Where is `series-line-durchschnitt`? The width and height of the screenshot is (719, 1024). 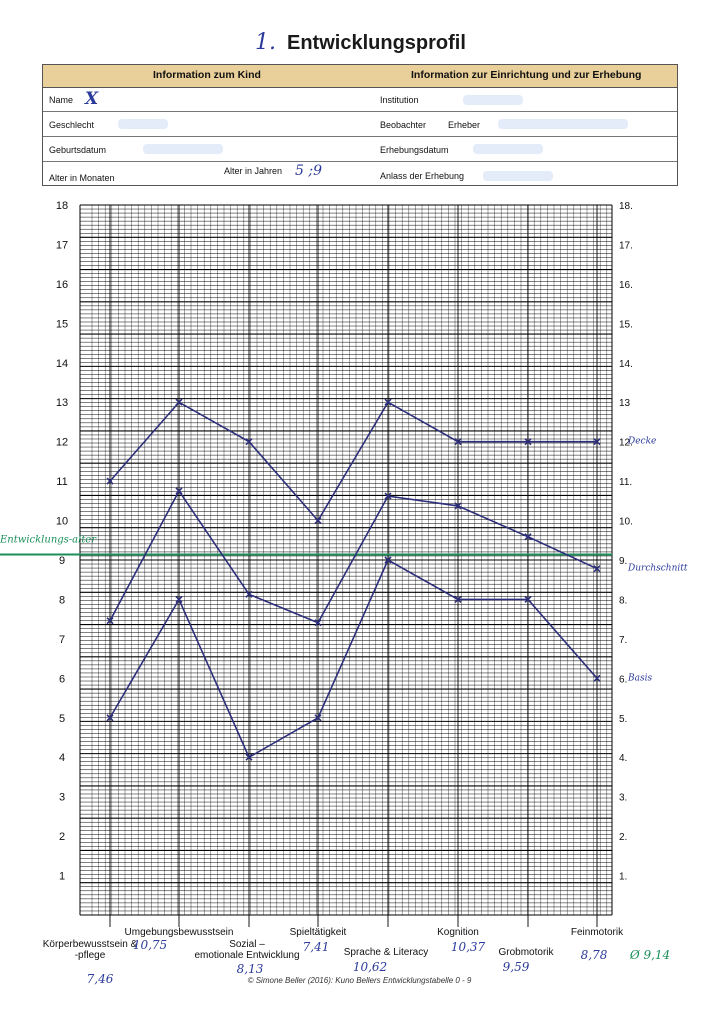 series-line-durchschnitt is located at coordinates (353, 556).